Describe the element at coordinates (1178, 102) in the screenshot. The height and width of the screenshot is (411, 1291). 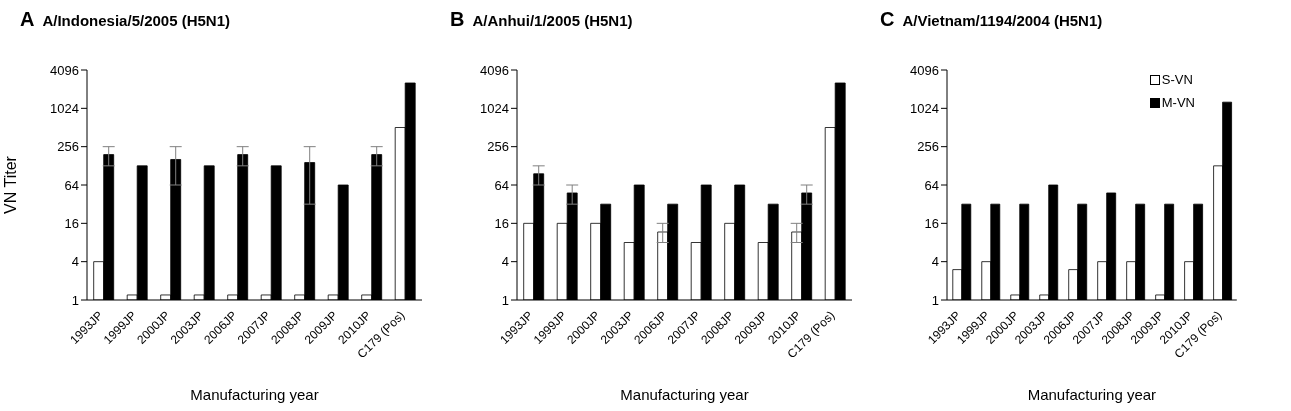
I see `legend-label: M-VN` at that location.